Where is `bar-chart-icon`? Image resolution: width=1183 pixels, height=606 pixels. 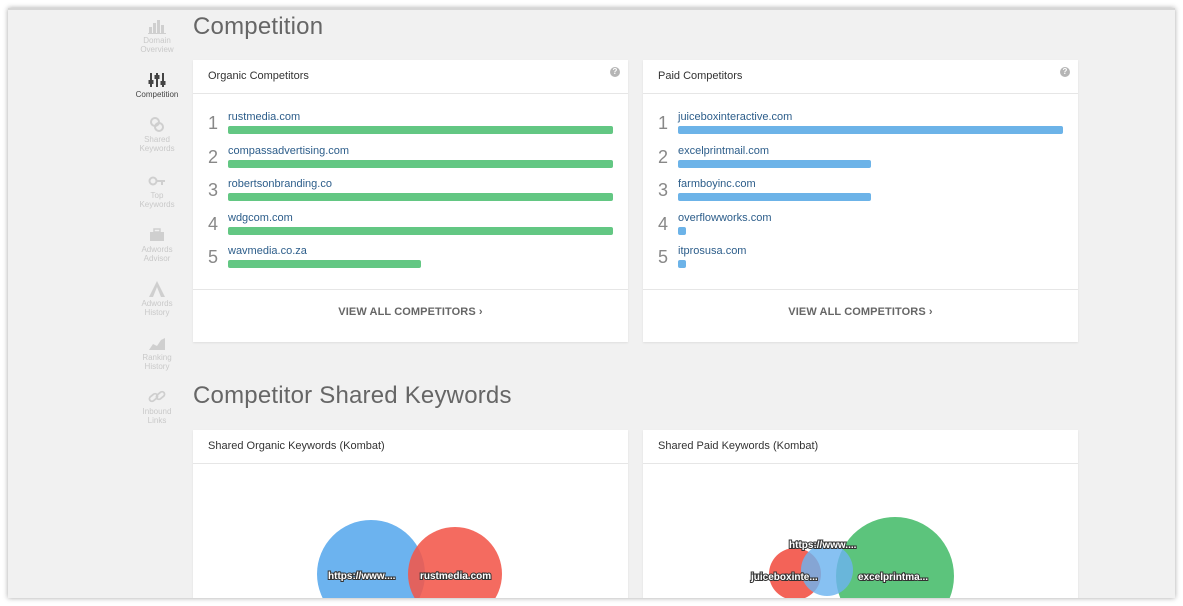 bar-chart-icon is located at coordinates (157, 26).